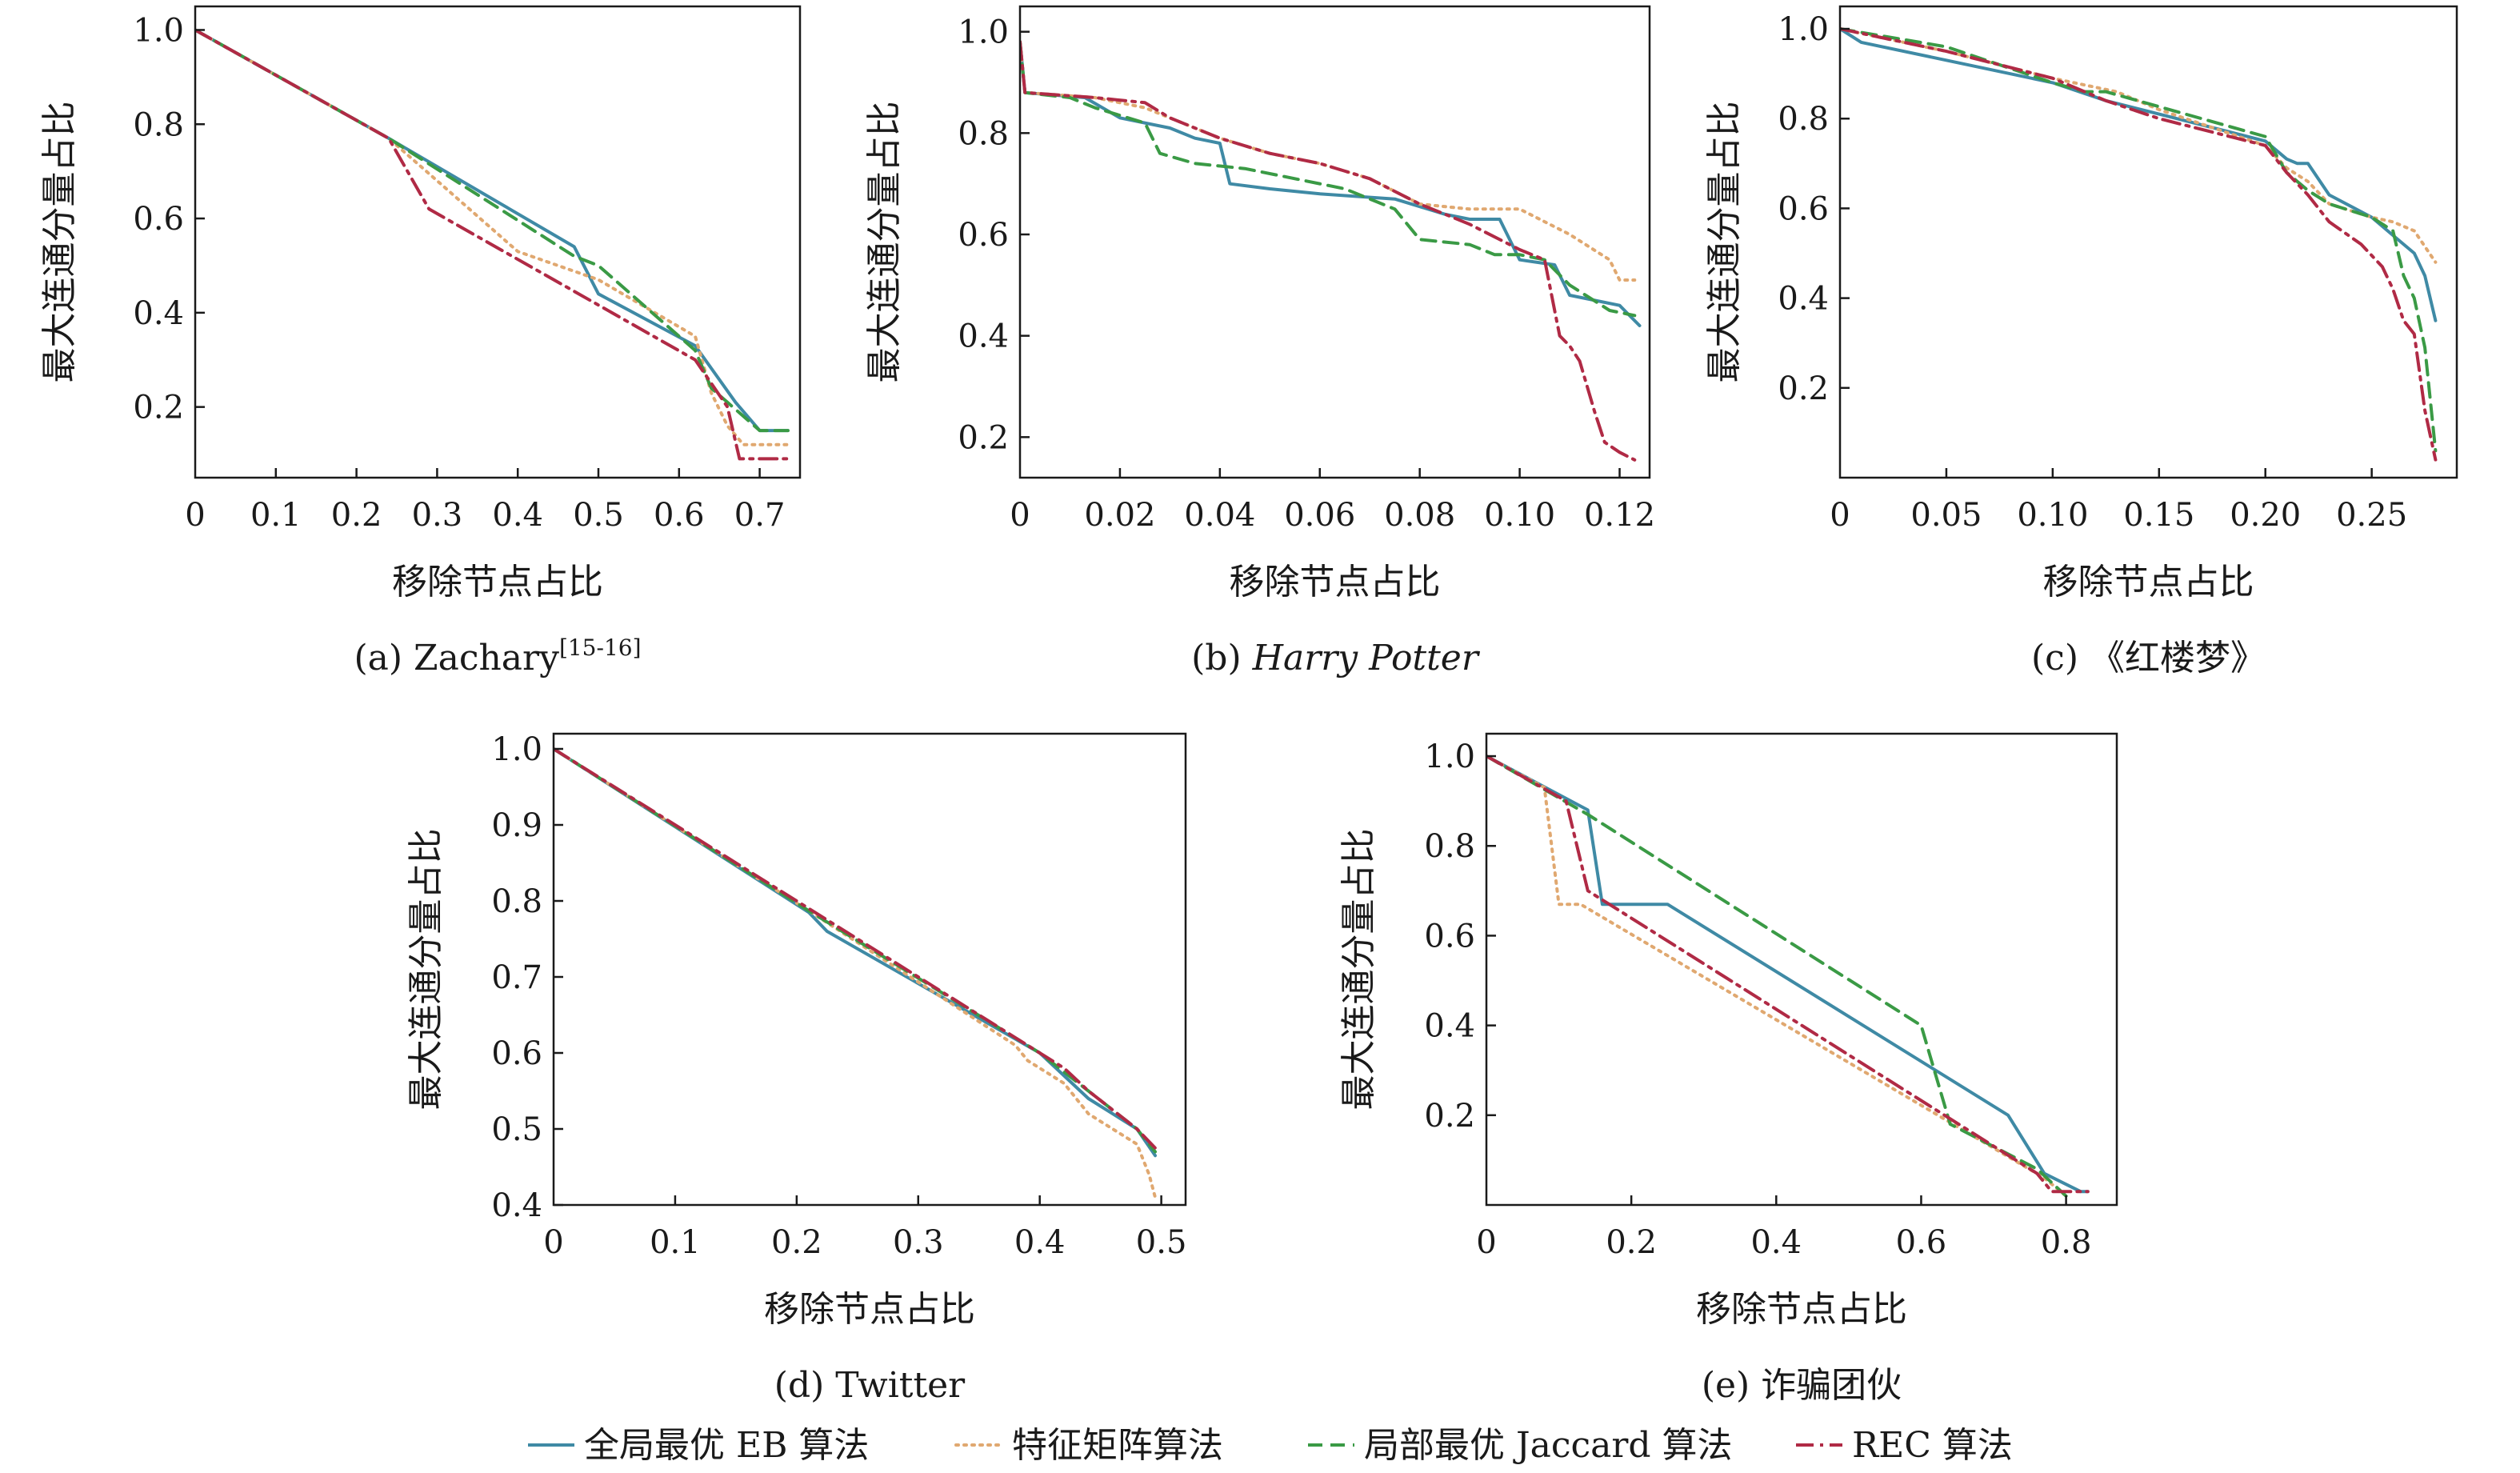 This screenshot has height=1473, width=2520. Describe the element at coordinates (1932, 1445) in the screenshot. I see `legend-label: REC 算法` at that location.